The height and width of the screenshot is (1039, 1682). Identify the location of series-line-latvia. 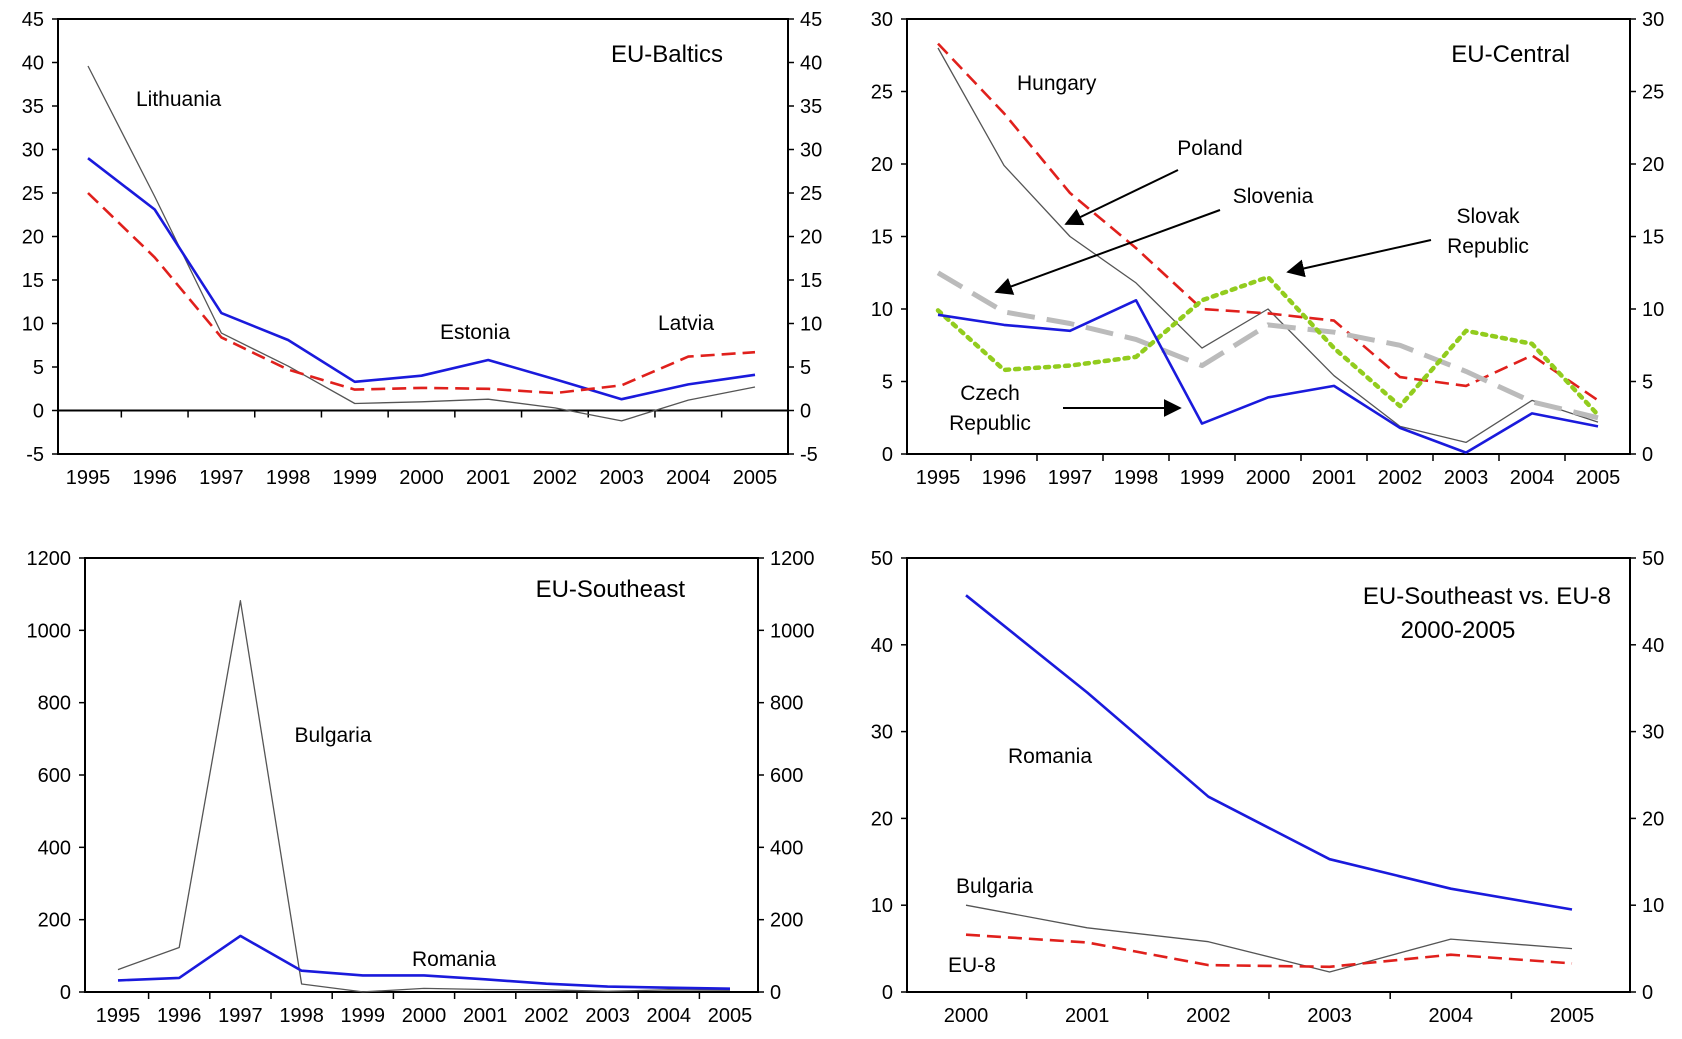
(421, 293).